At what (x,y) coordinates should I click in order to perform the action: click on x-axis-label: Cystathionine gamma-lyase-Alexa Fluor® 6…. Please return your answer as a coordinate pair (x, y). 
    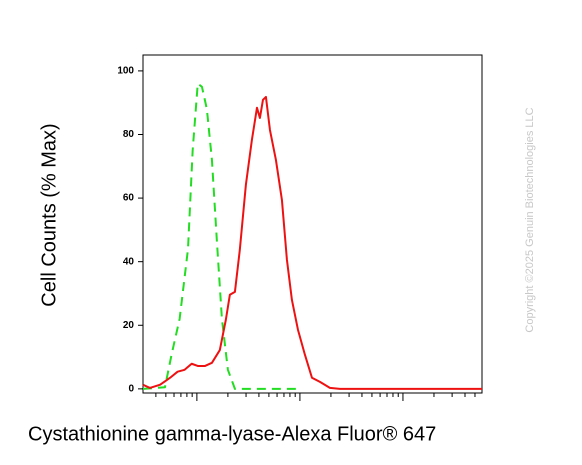
    Looking at the image, I should click on (232, 434).